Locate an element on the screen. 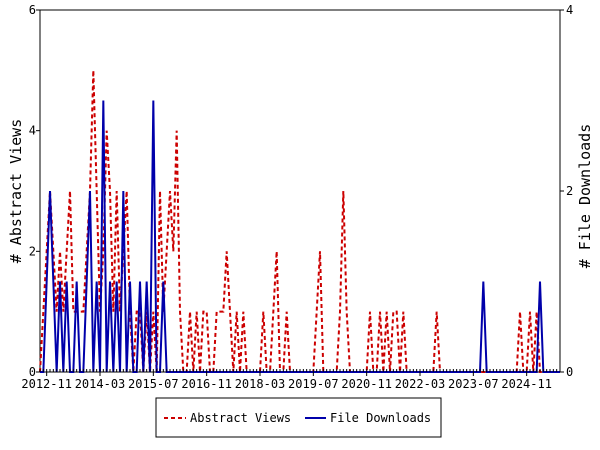 The image size is (600, 450). y-left-tick-label: 6 is located at coordinates (32, 10).